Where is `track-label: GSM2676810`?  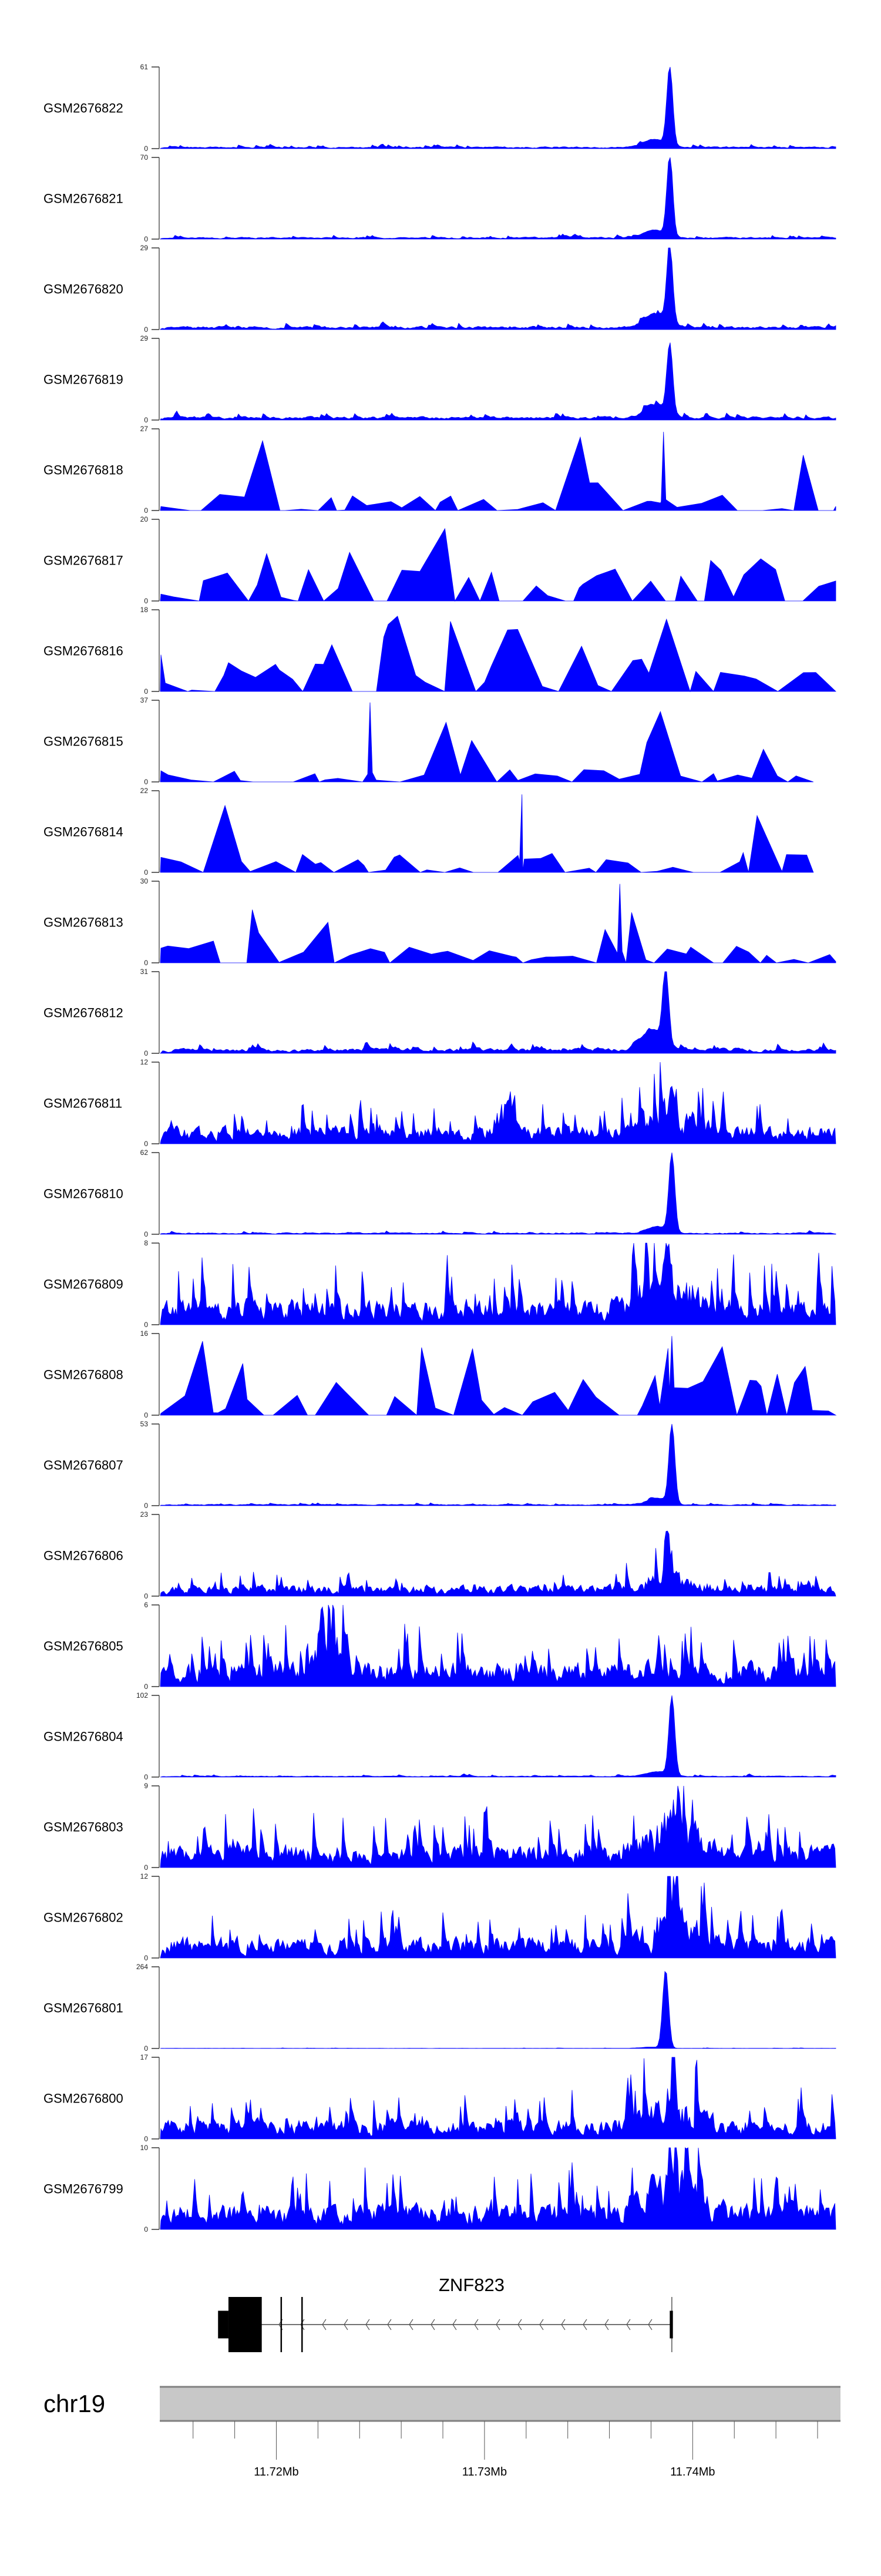 track-label: GSM2676810 is located at coordinates (83, 1194).